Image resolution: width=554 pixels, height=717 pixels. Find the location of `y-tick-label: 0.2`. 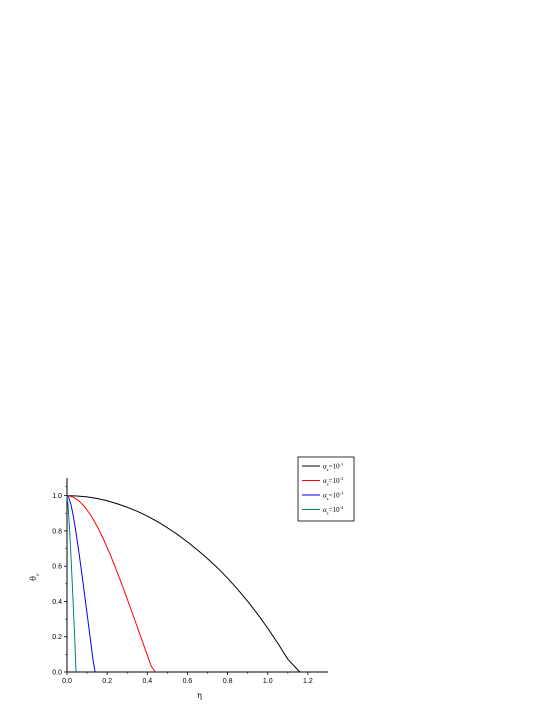

y-tick-label: 0.2 is located at coordinates (57, 637).